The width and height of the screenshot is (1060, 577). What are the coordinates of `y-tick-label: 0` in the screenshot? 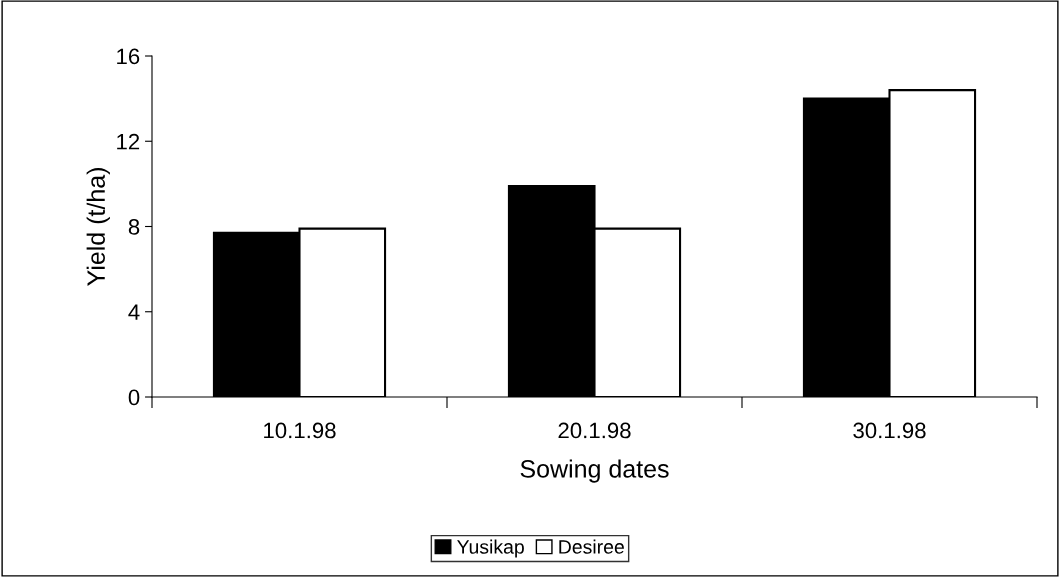 It's located at (134, 397).